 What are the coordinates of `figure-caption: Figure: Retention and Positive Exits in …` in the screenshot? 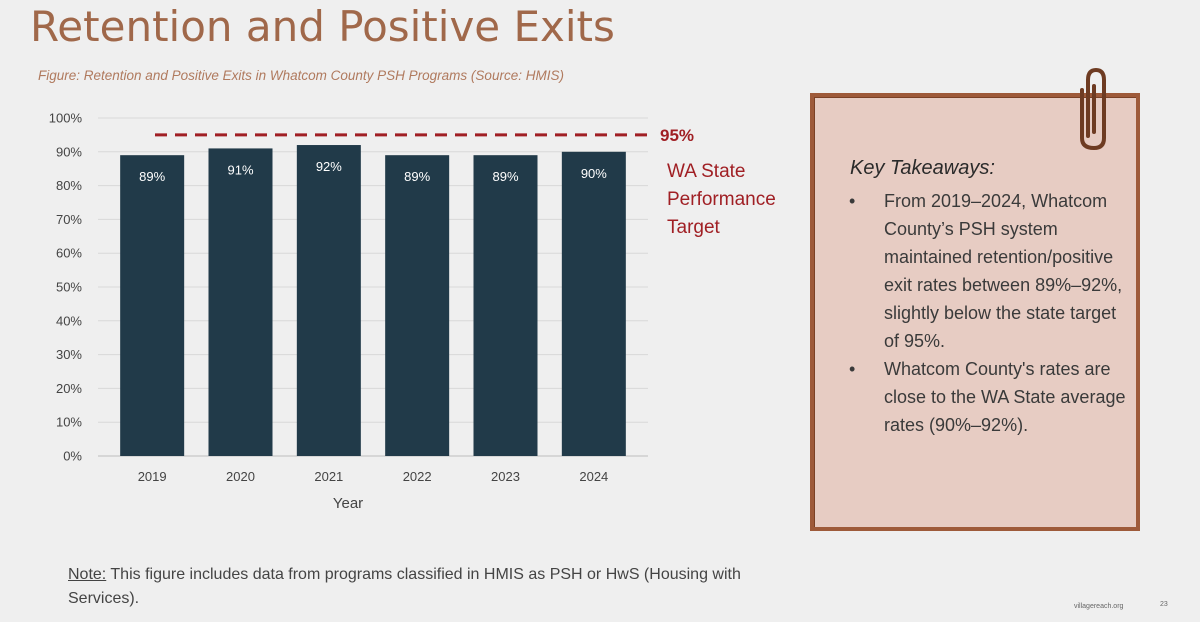 It's located at (301, 75).